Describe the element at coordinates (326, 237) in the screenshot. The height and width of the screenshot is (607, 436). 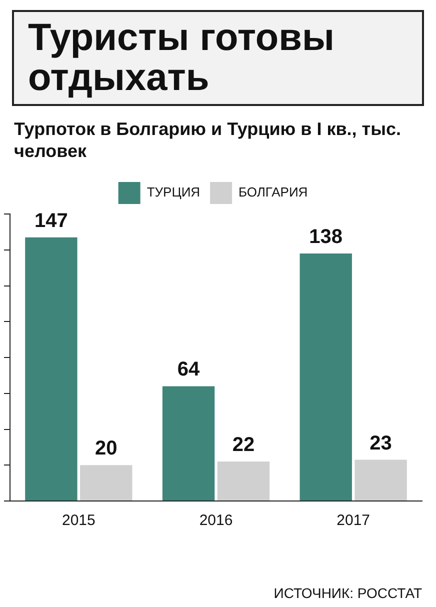
I see `data-label: 138` at that location.